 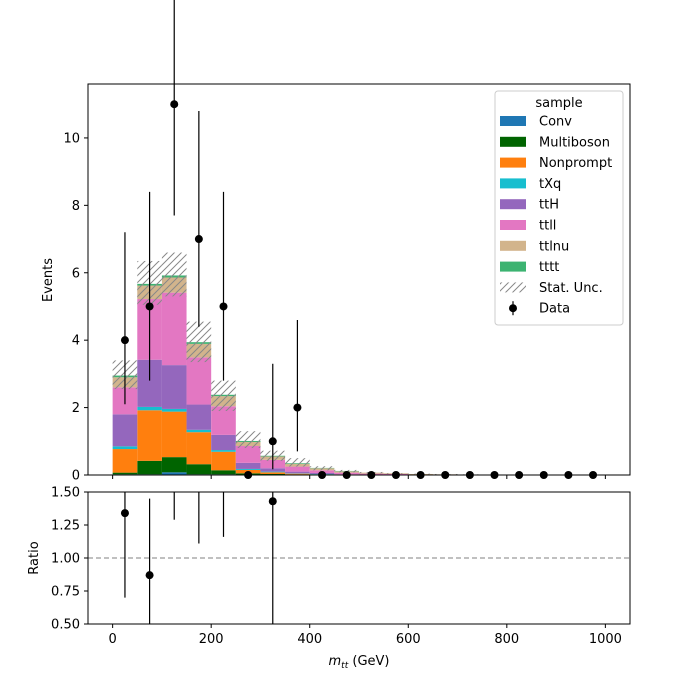 What do you see at coordinates (513, 266) in the screenshot?
I see `legend-swatch-tttt` at bounding box center [513, 266].